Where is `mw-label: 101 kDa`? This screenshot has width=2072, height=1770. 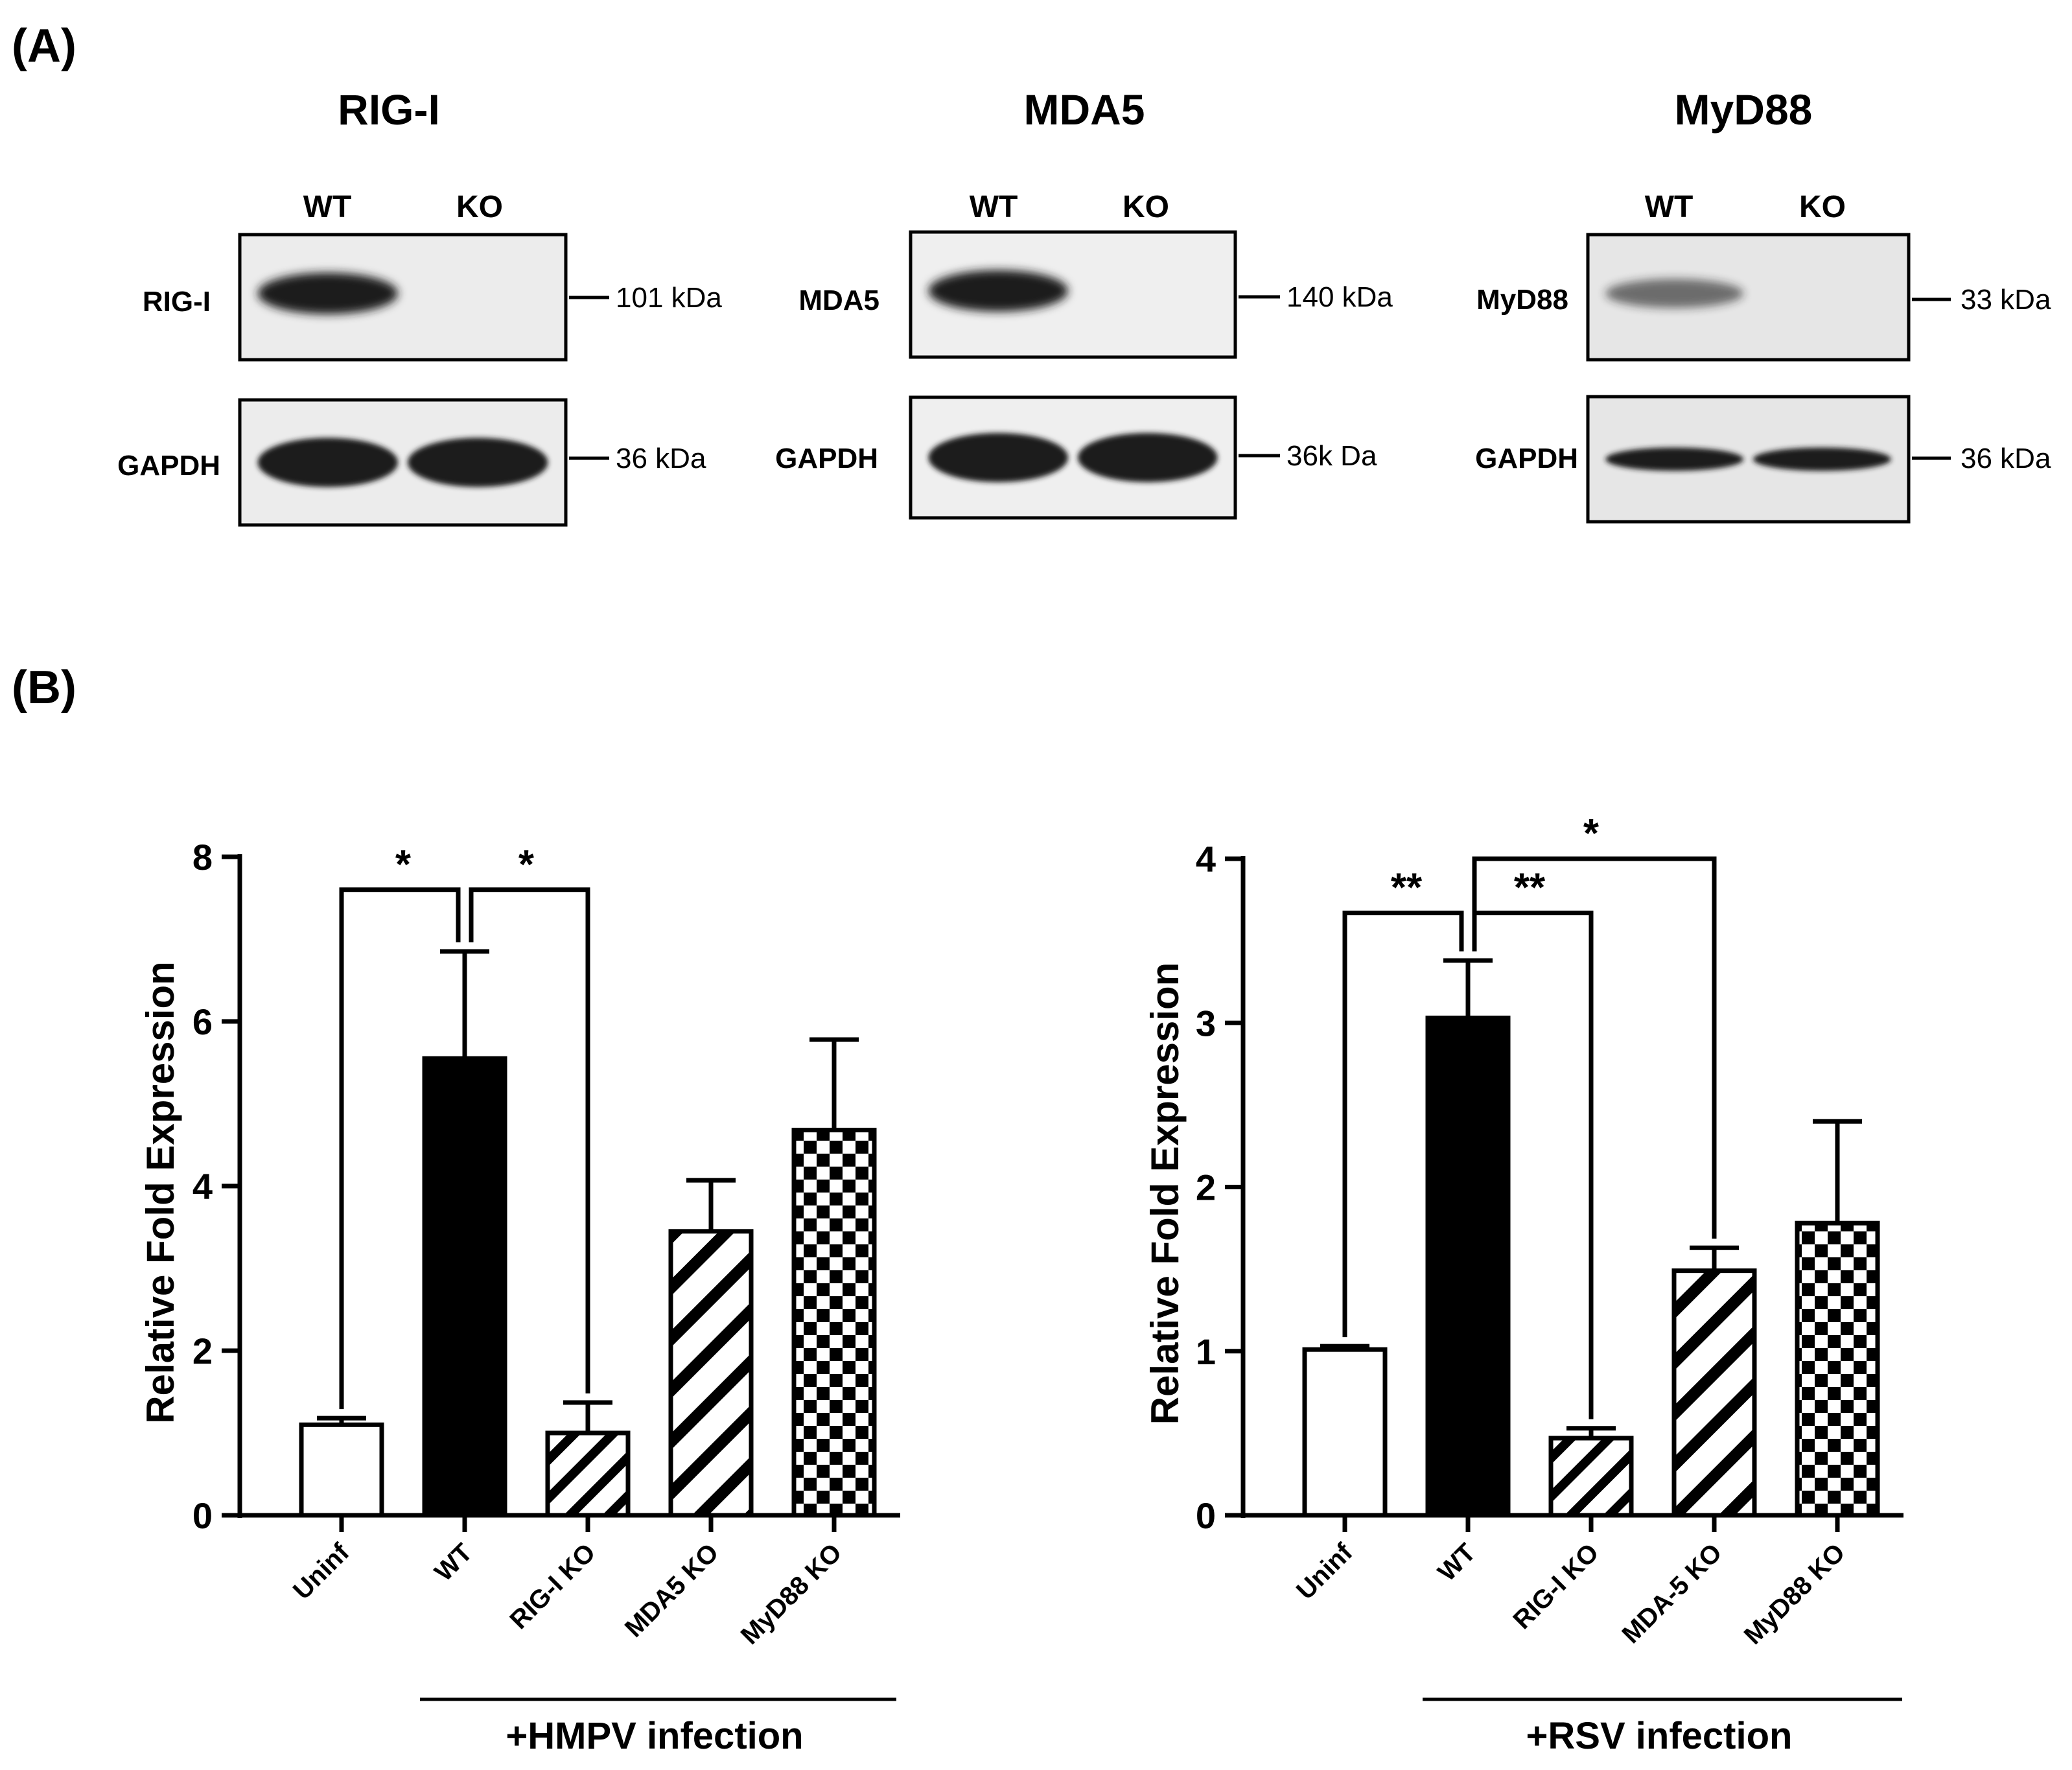 mw-label: 101 kDa is located at coordinates (669, 298).